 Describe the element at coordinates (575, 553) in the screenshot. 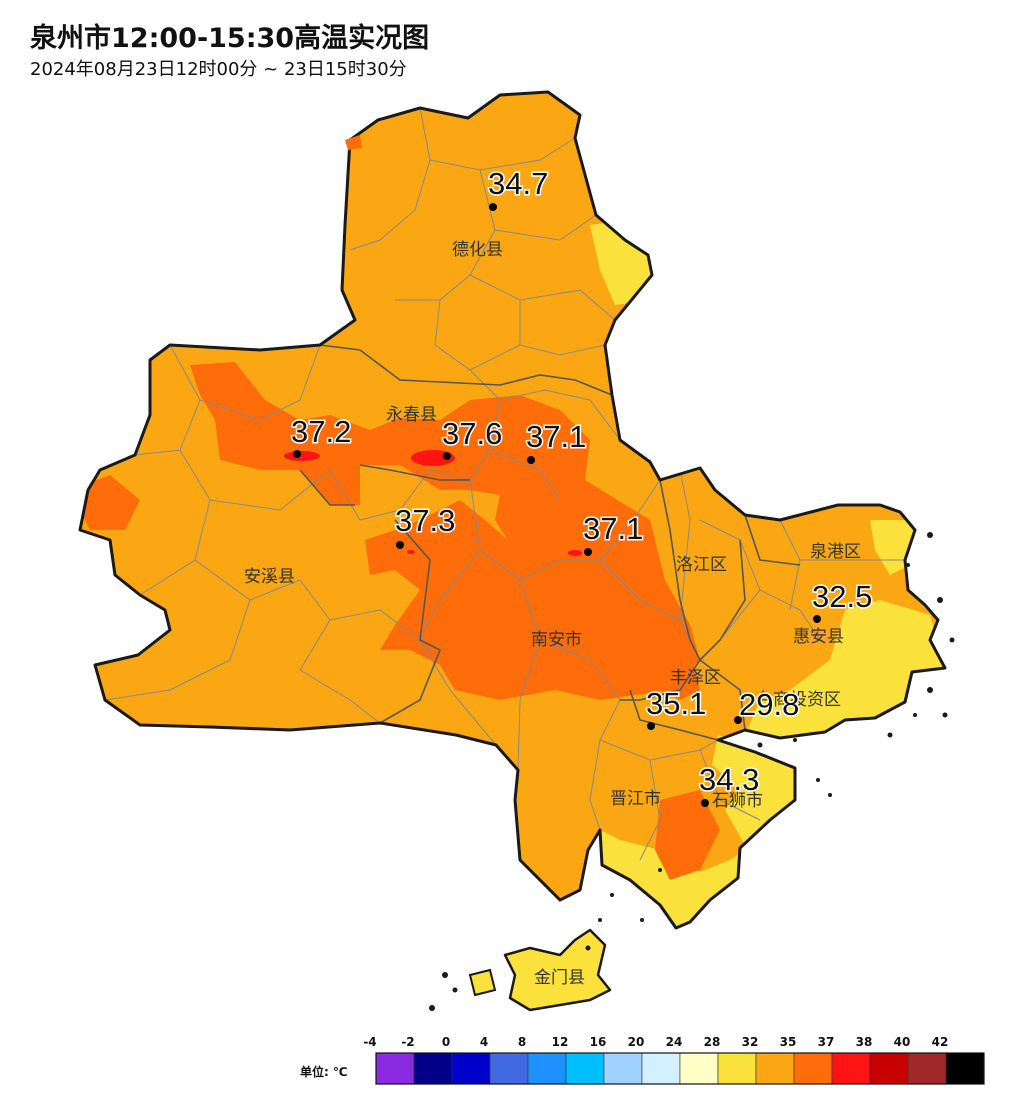

I see `zone-37-38-nanan` at that location.